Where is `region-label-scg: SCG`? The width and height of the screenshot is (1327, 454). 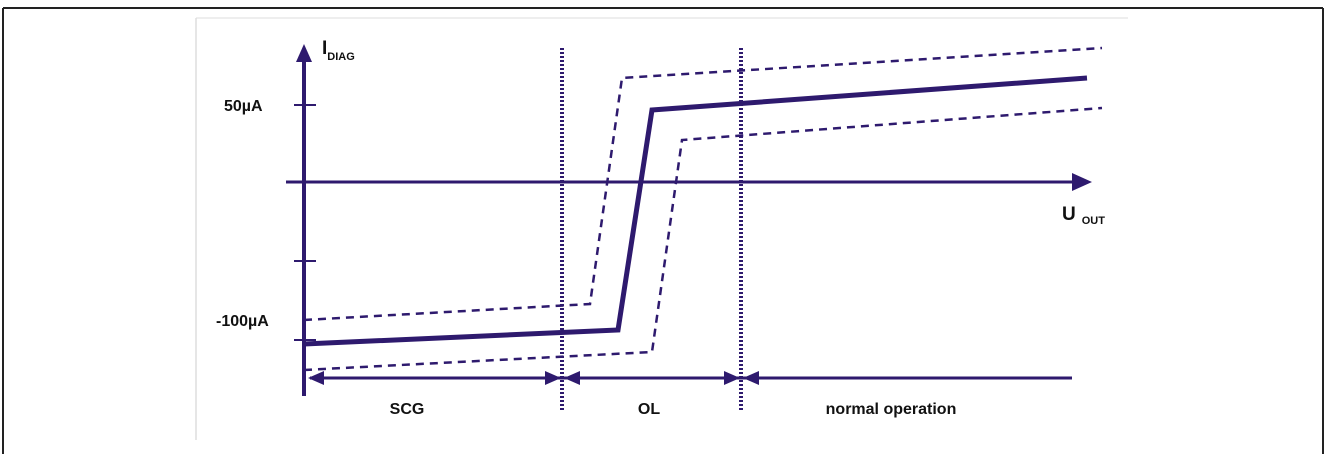
region-label-scg: SCG is located at coordinates (407, 409).